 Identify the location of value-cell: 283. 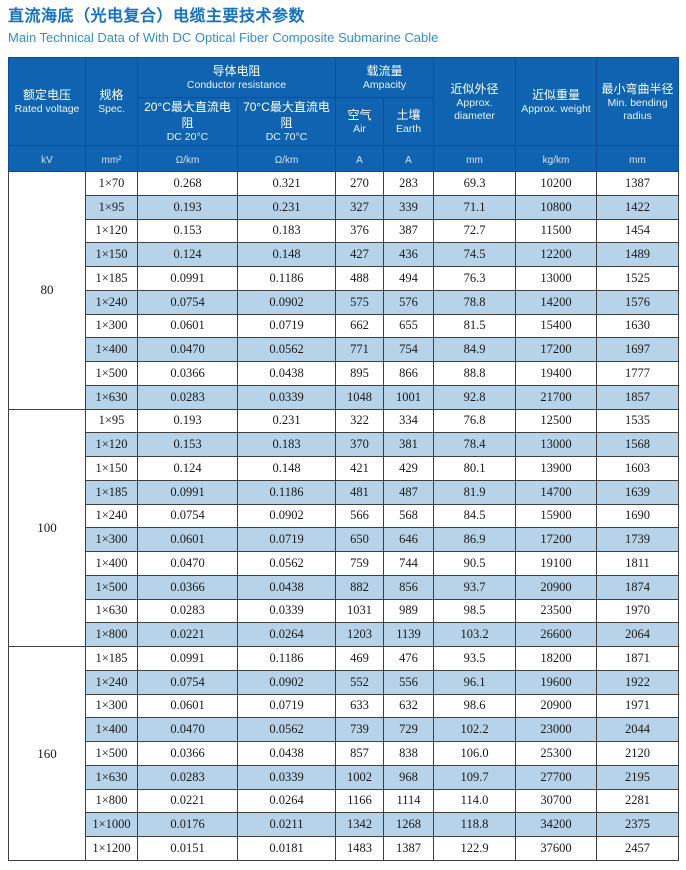
(408, 183).